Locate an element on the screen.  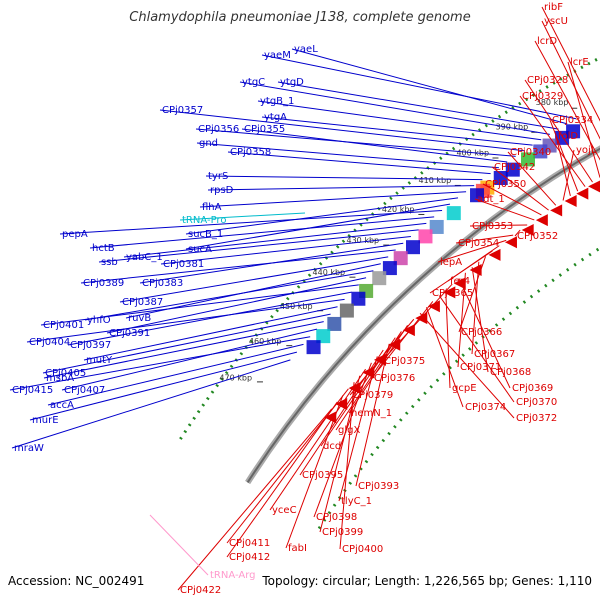
gene-label-red: CPj0412 is located at coordinates (249, 557).